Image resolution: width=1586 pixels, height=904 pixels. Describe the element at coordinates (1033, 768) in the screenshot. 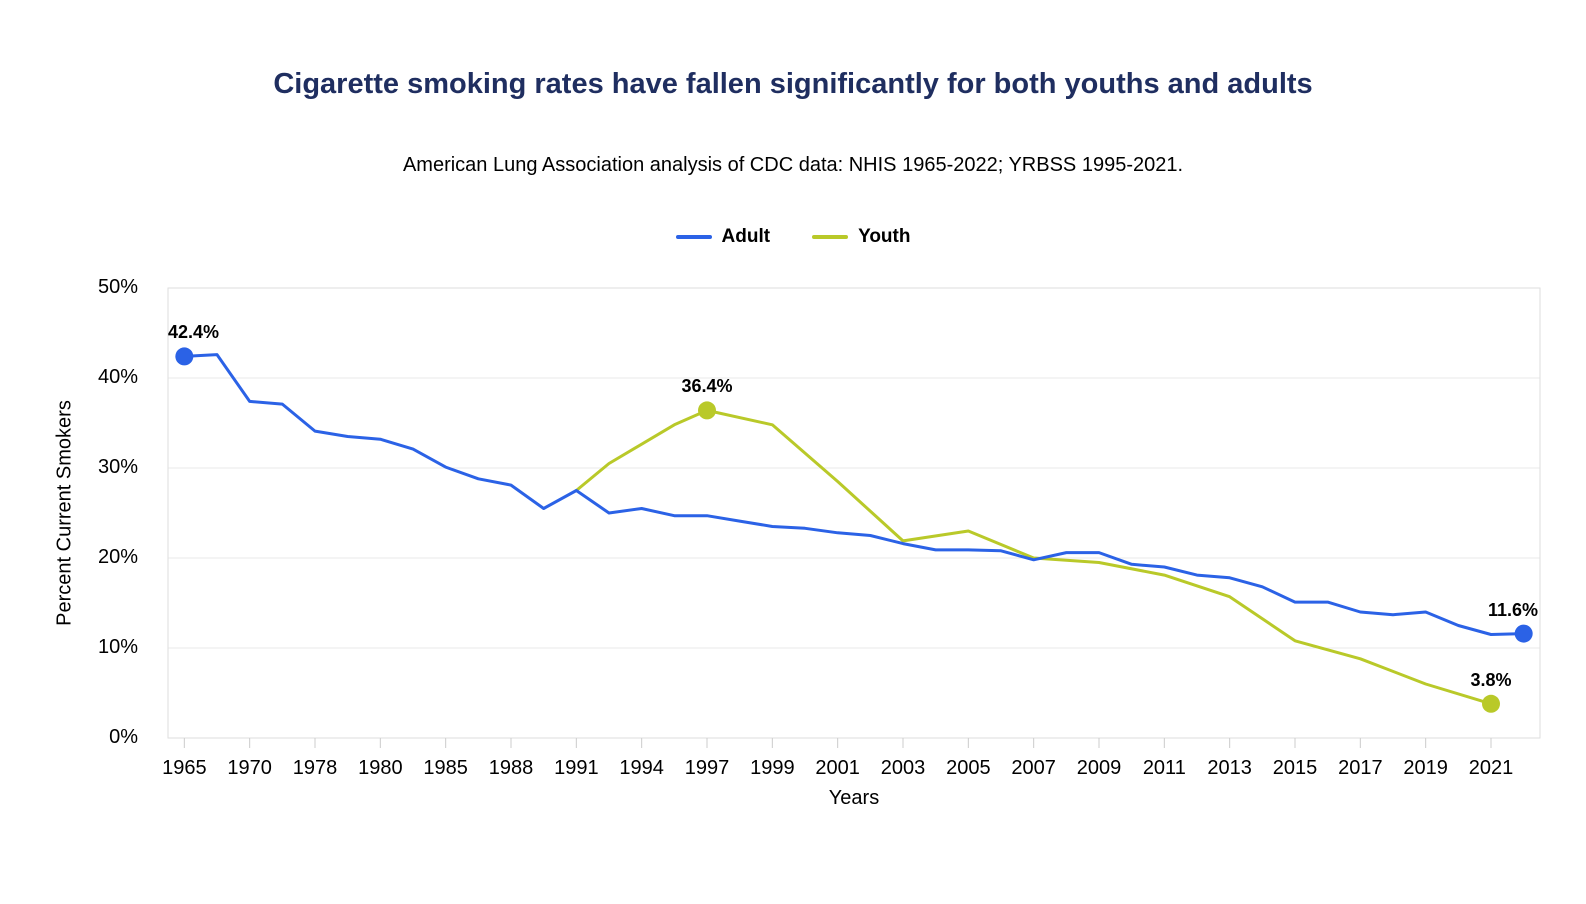

I see `x-tick-label: 2007` at that location.